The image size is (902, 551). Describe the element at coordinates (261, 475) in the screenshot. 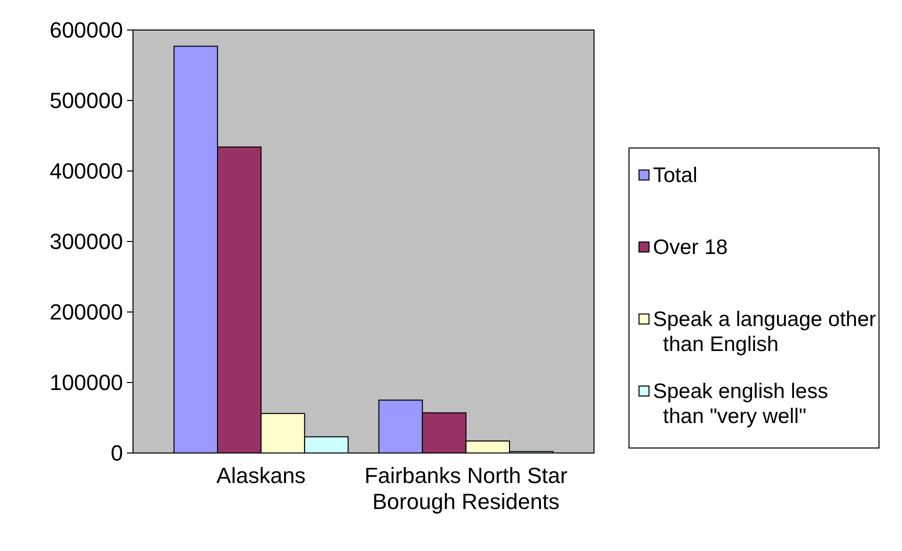

I see `x-tick-label: Alaskans` at that location.